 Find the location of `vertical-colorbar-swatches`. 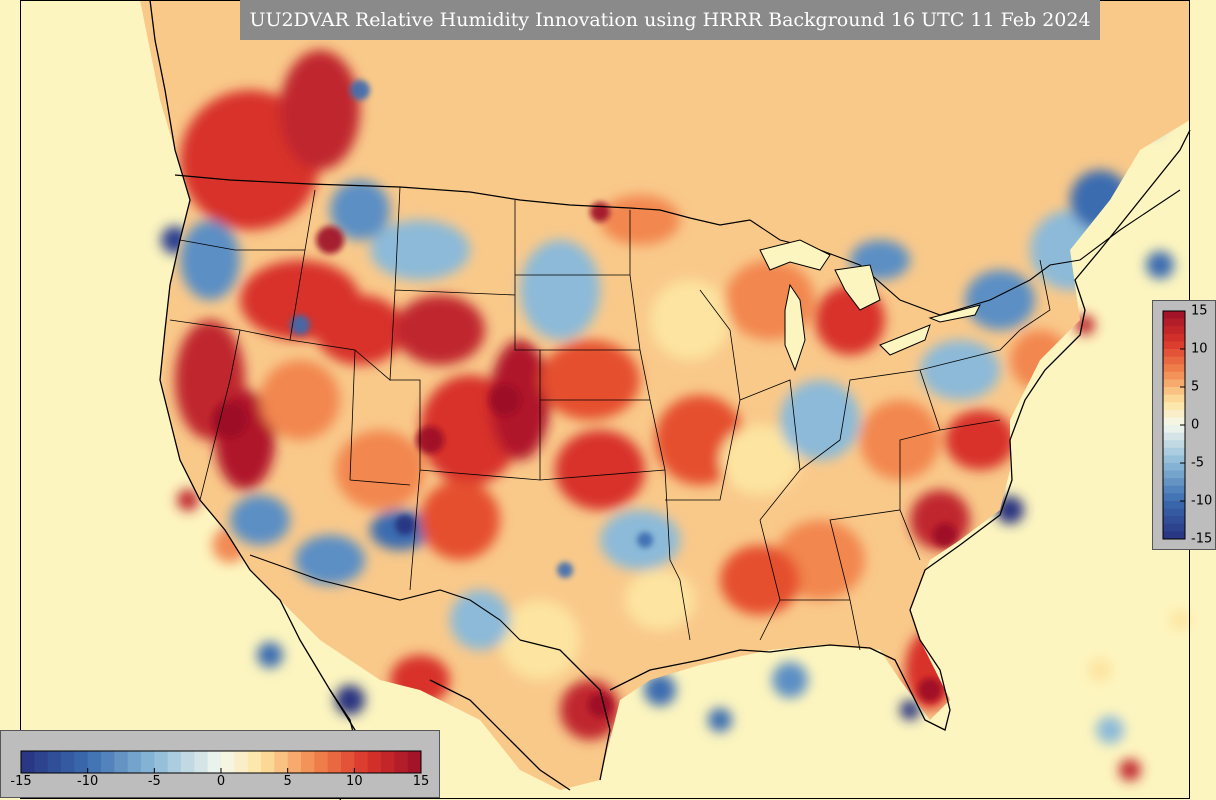

vertical-colorbar-swatches is located at coordinates (1174, 425).